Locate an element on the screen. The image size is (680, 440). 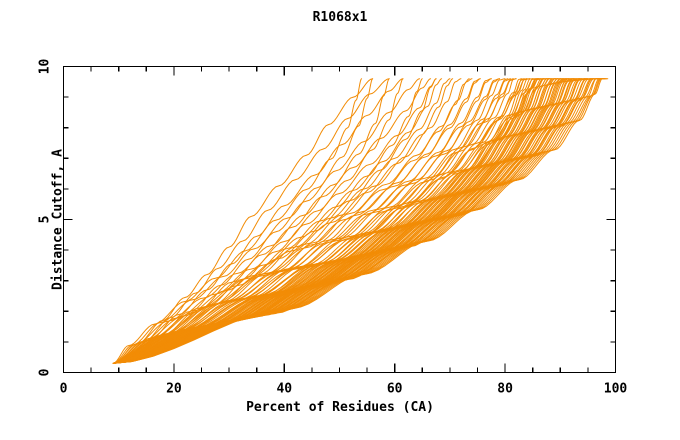
y-tick-label: 0 is located at coordinates (45, 372).